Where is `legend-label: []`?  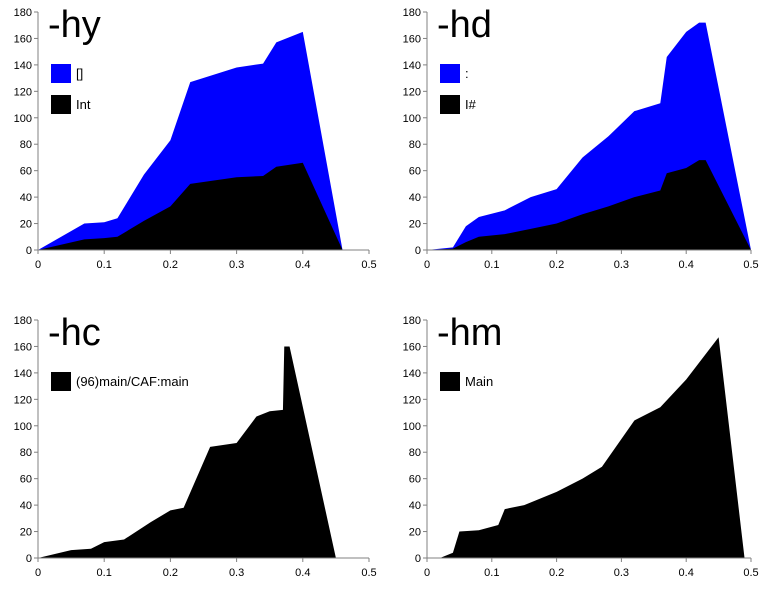 legend-label: [] is located at coordinates (79, 73).